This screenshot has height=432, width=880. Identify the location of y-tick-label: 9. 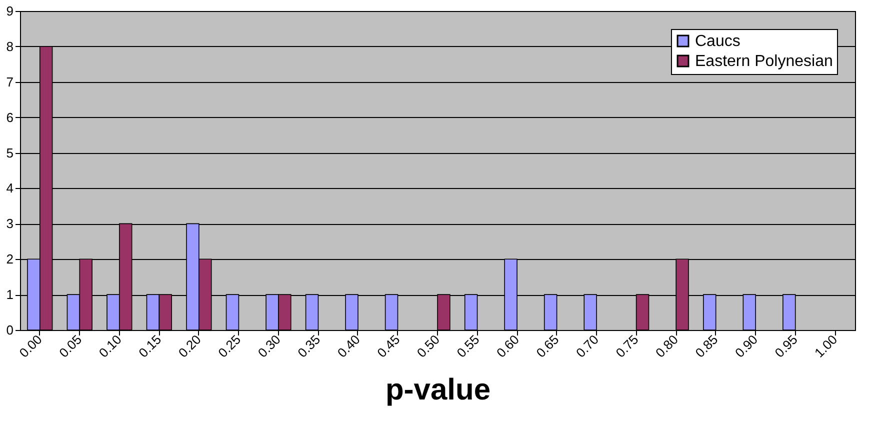
(10, 11).